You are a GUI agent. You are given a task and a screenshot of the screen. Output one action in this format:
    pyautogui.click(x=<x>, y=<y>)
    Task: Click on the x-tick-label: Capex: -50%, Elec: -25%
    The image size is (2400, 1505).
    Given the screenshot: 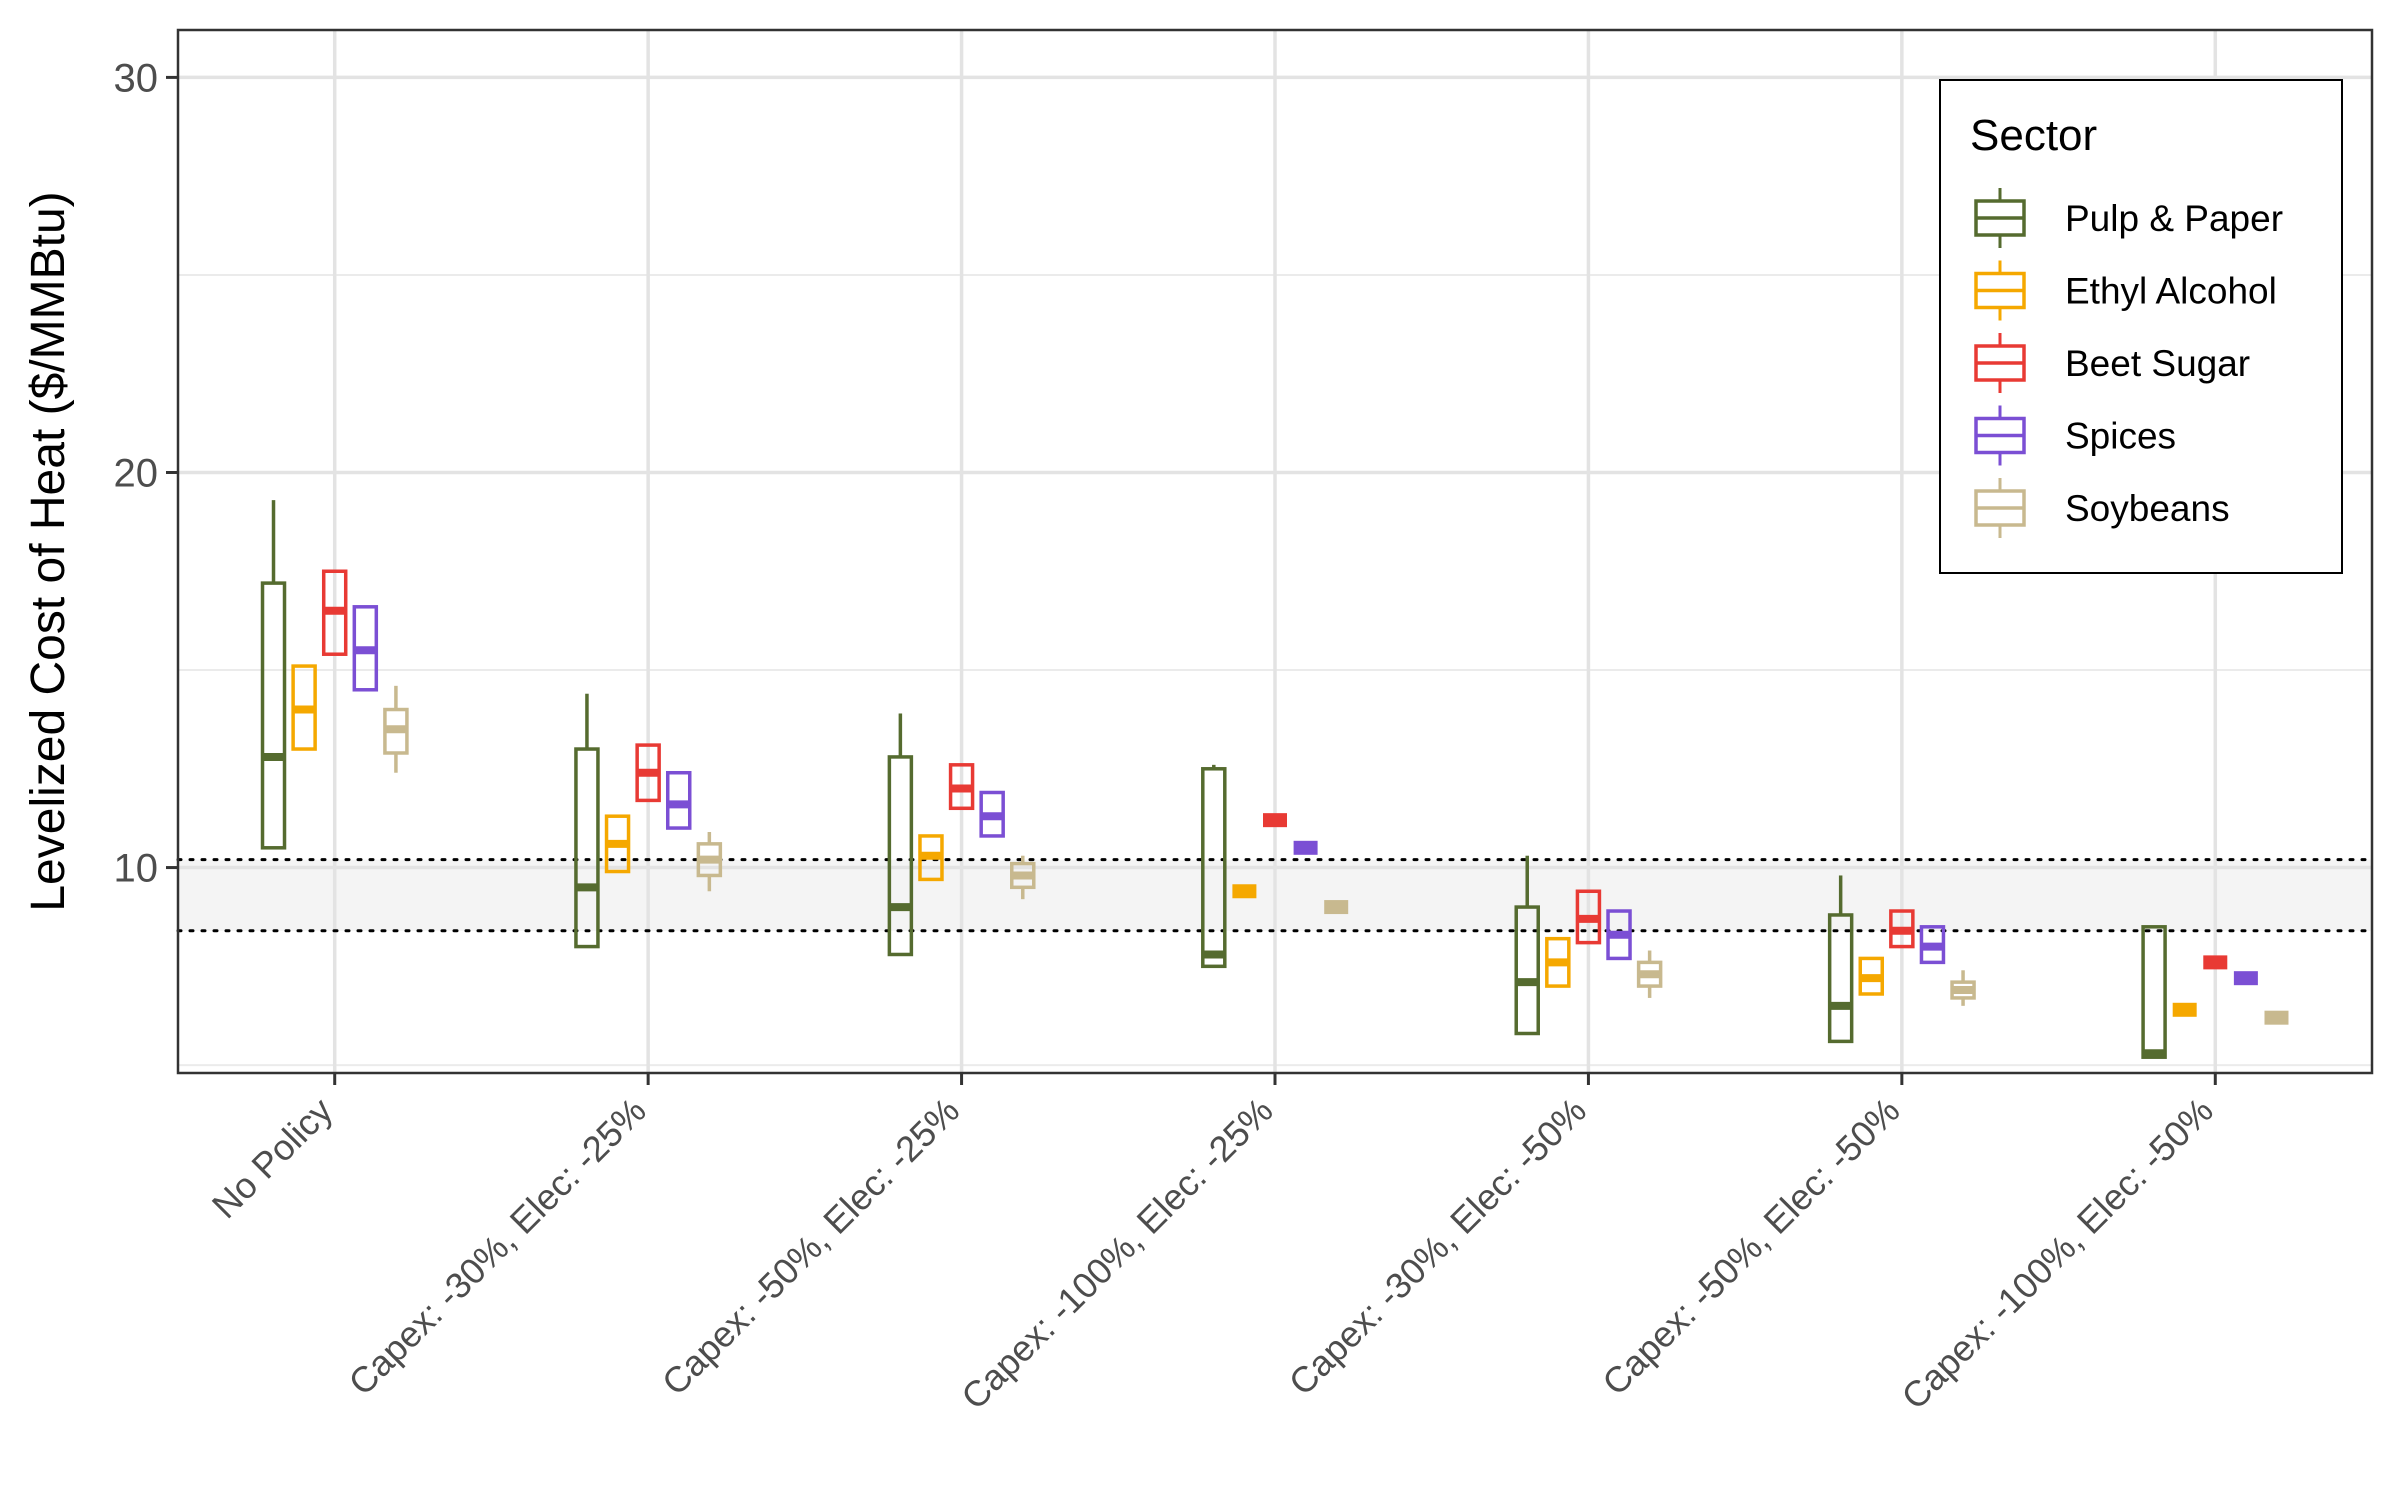 What is the action you would take?
    pyautogui.click(x=810, y=1246)
    